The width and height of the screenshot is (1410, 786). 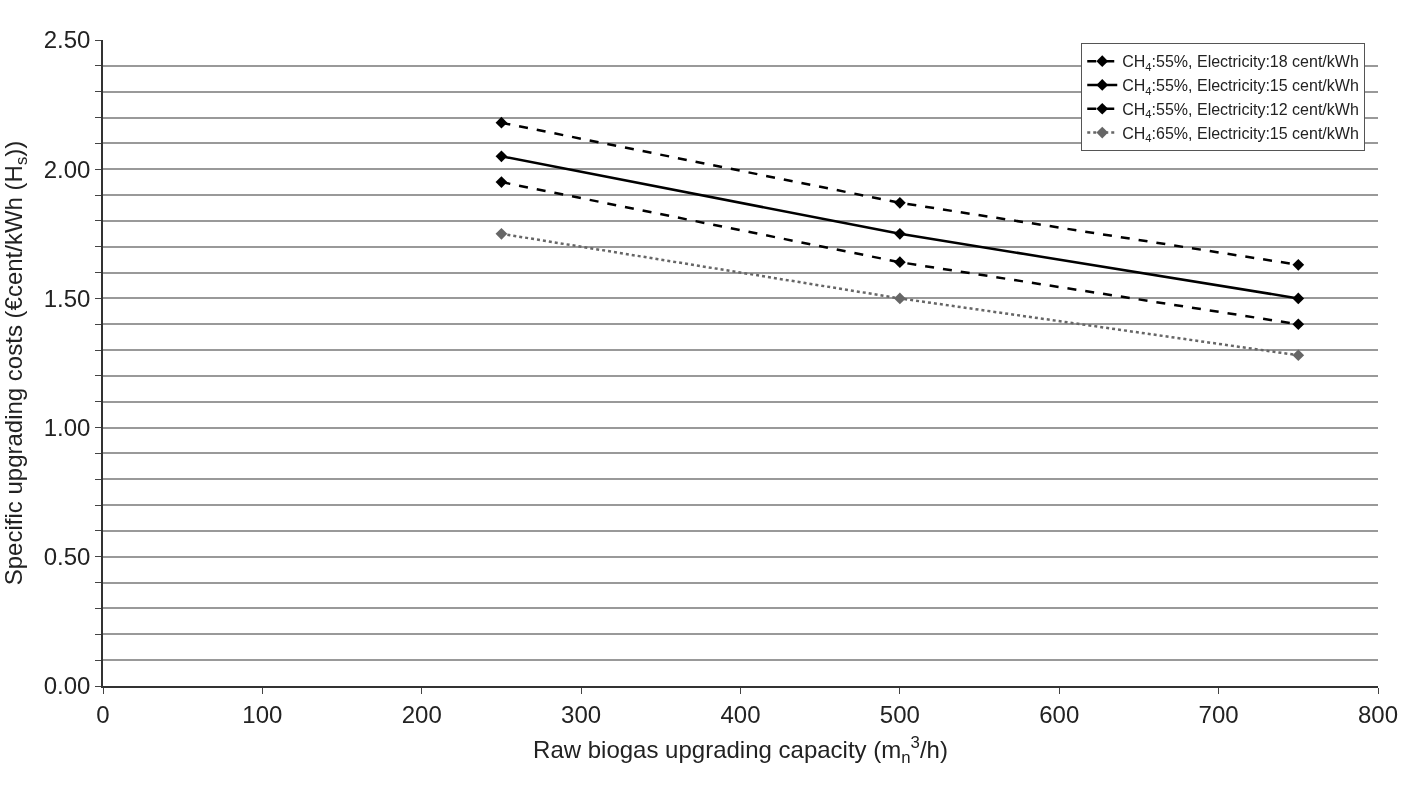 What do you see at coordinates (67, 40) in the screenshot?
I see `y-tick-label: 2.50` at bounding box center [67, 40].